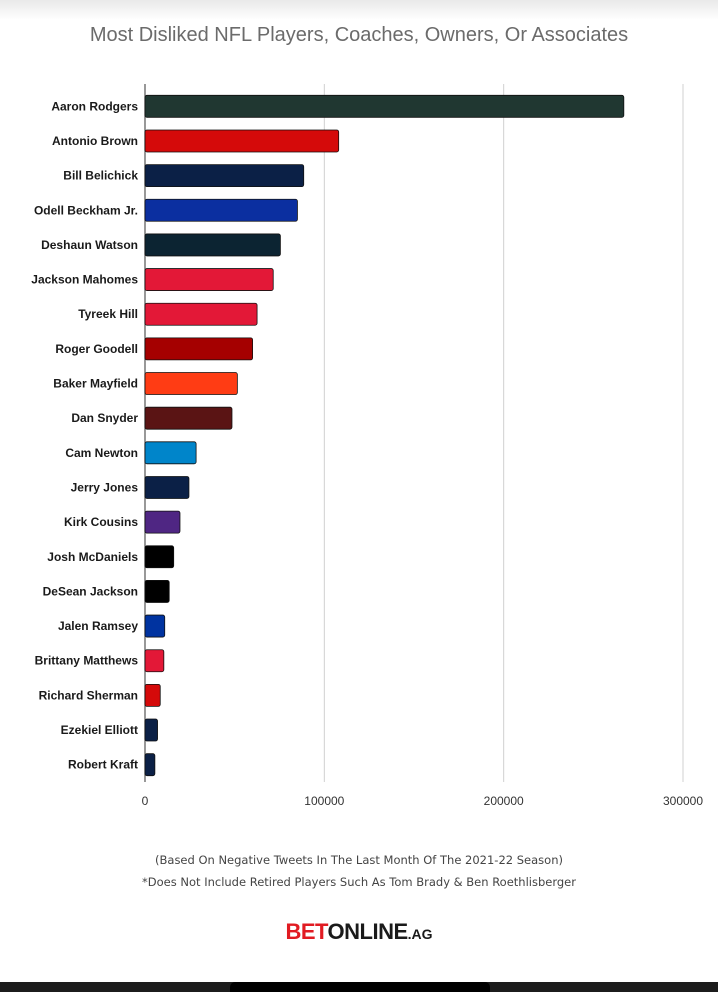  Describe the element at coordinates (368, 931) in the screenshot. I see `logo-online: ONLINE` at that location.